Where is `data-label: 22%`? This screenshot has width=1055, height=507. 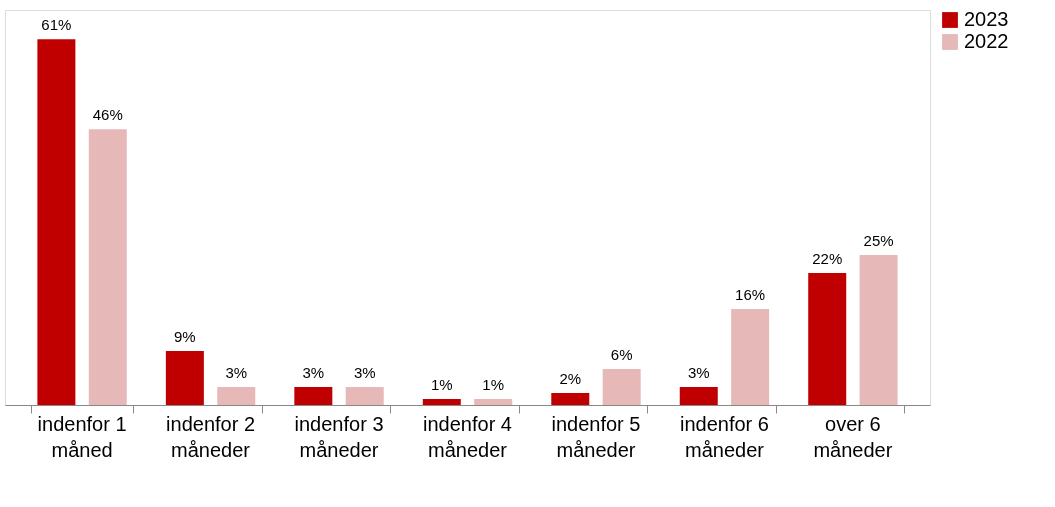 data-label: 22% is located at coordinates (827, 259).